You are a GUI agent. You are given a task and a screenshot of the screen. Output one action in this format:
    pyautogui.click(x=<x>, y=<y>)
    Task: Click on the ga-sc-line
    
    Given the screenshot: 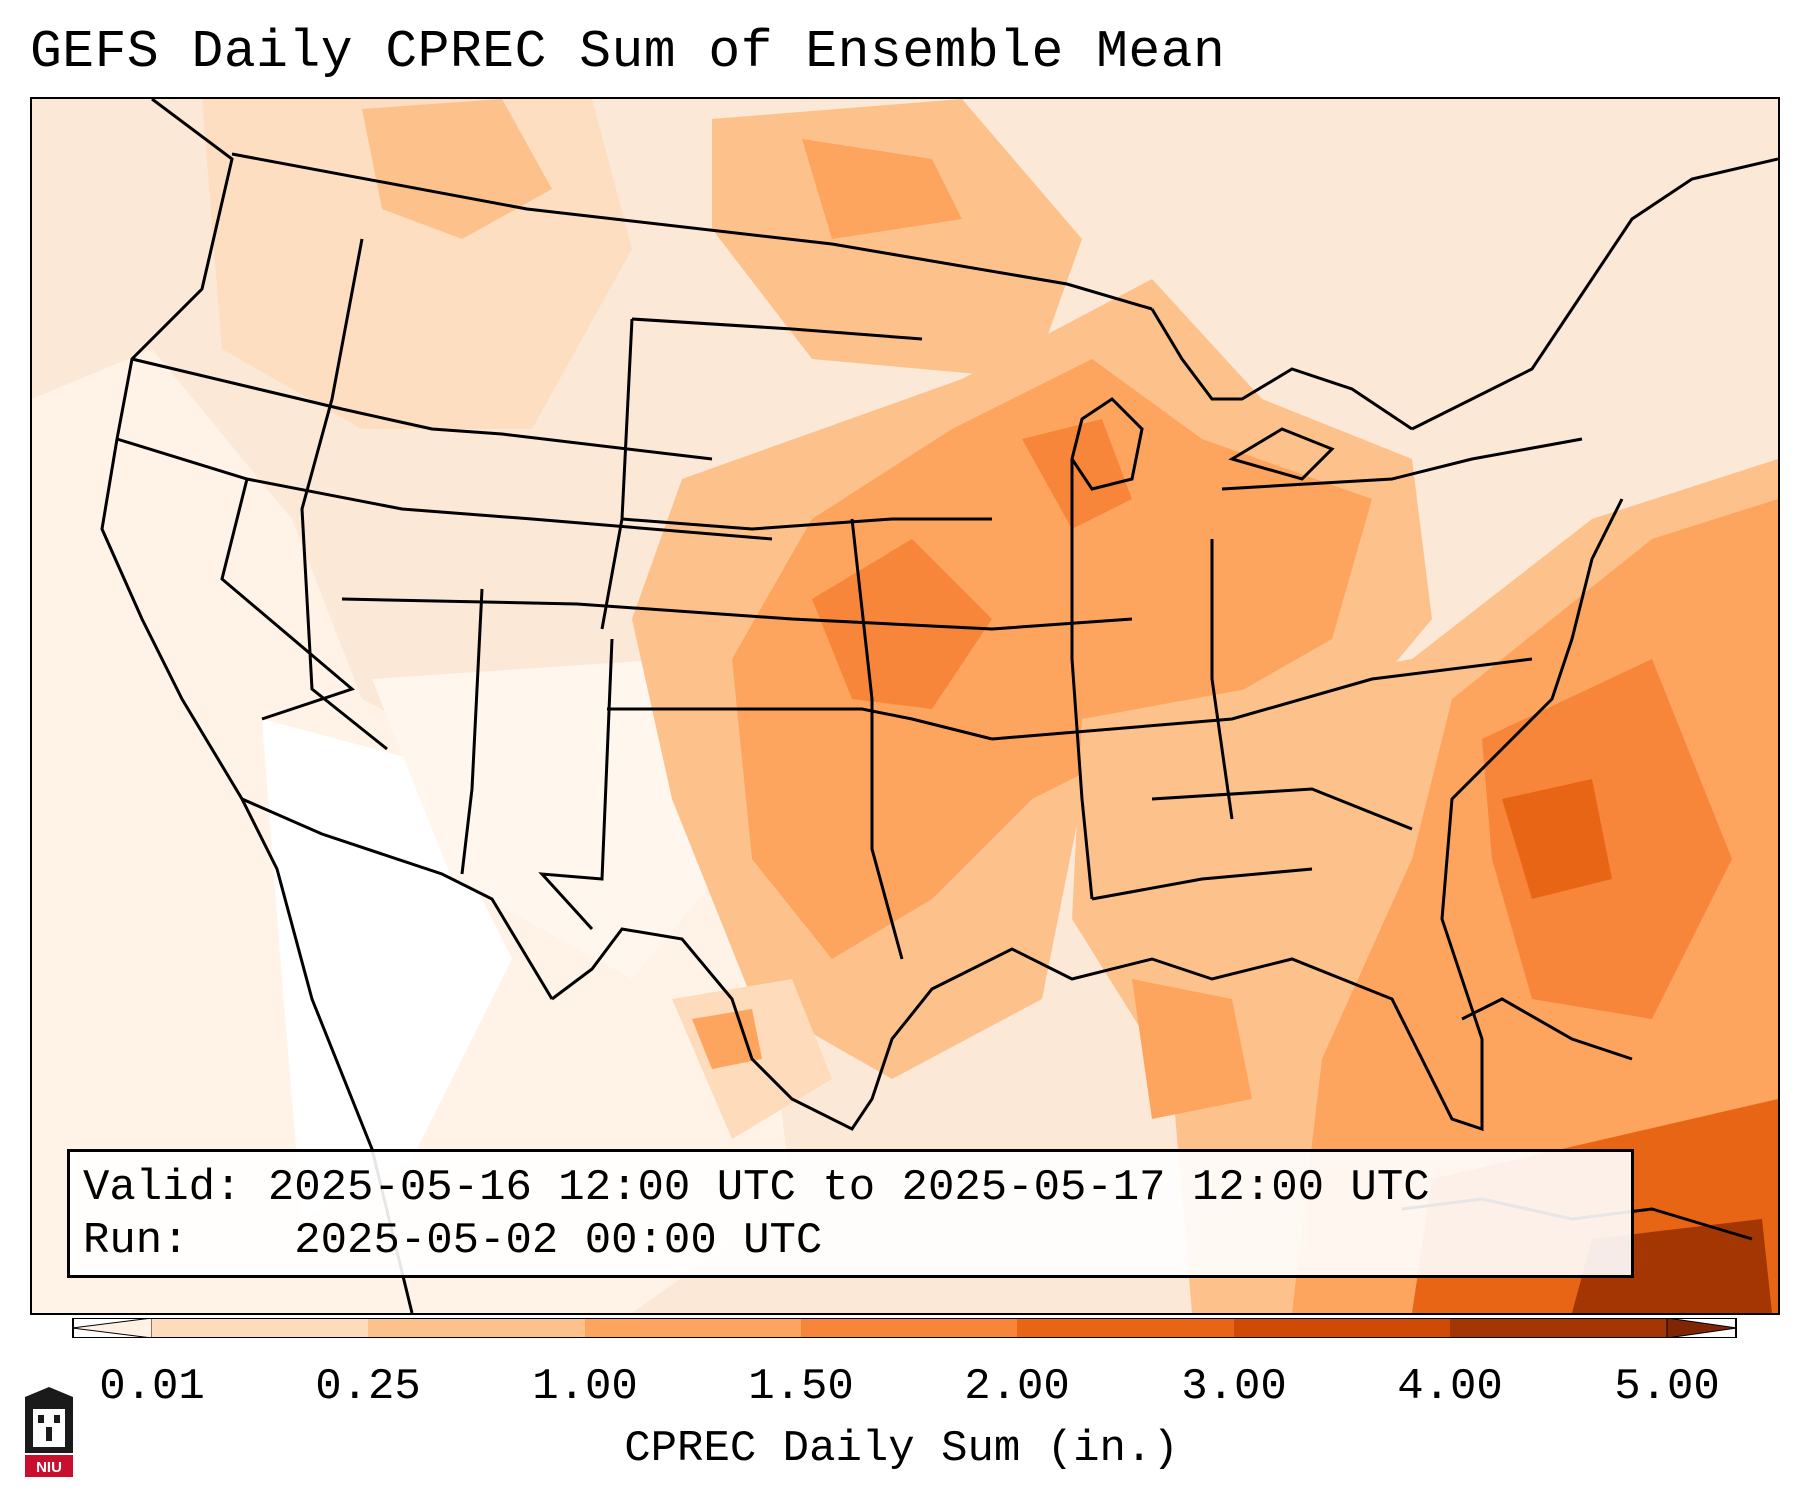 What is the action you would take?
    pyautogui.click(x=1282, y=809)
    